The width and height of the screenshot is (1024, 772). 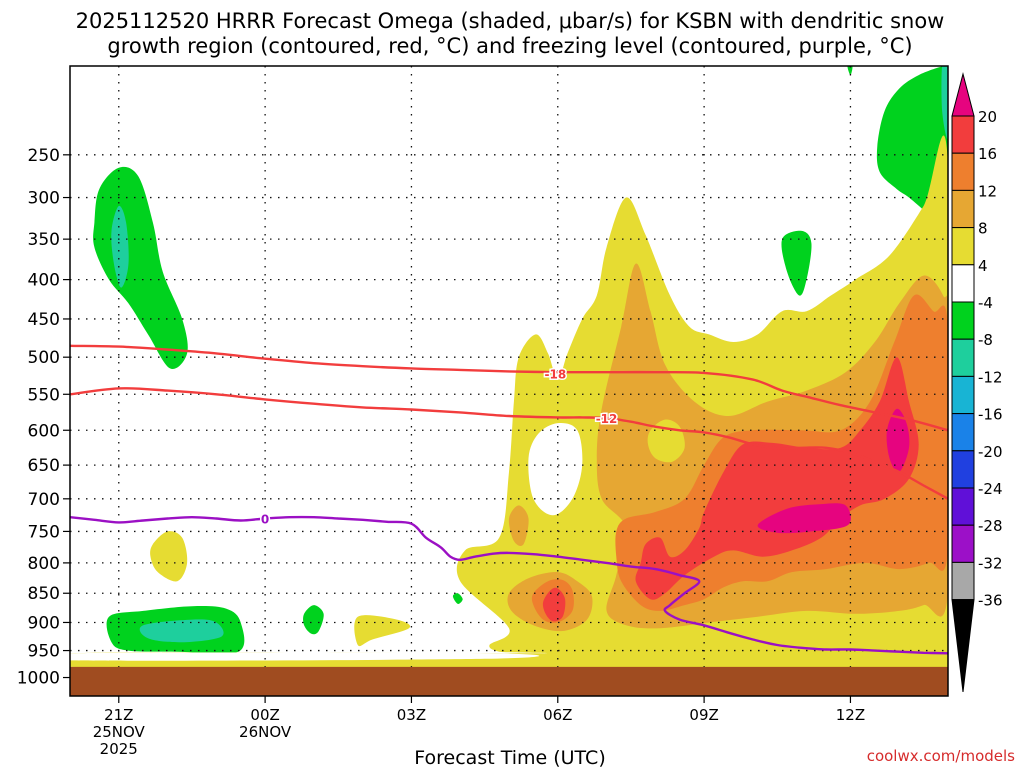 I want to click on y-tick-label-600: 600, so click(x=44, y=431).